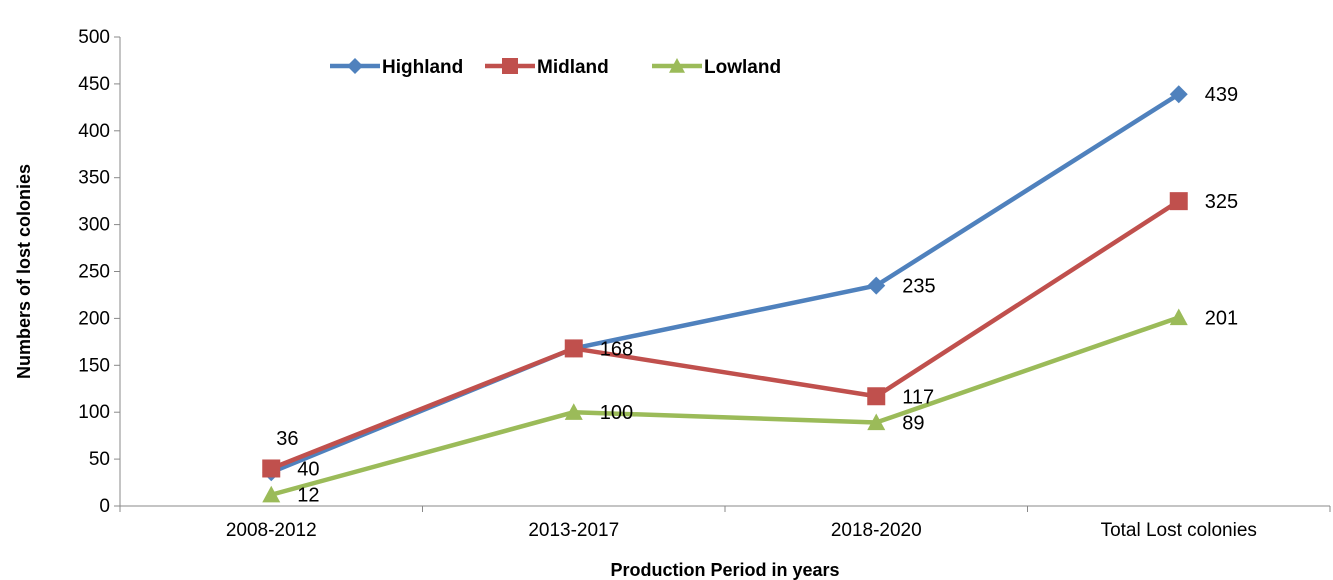 The image size is (1333, 580). Describe the element at coordinates (724, 570) in the screenshot. I see `x-axis-title: Production Period in years` at that location.